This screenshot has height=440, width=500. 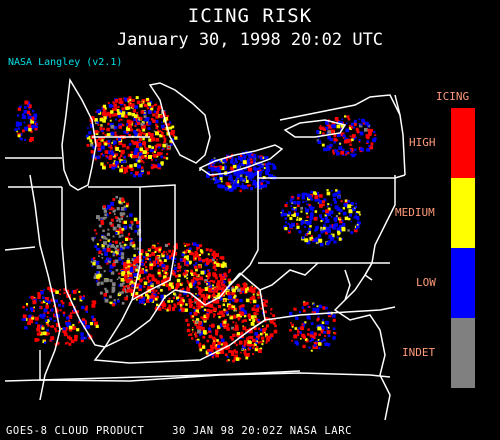 I want to click on legend-label-low: LOW, so click(x=426, y=282).